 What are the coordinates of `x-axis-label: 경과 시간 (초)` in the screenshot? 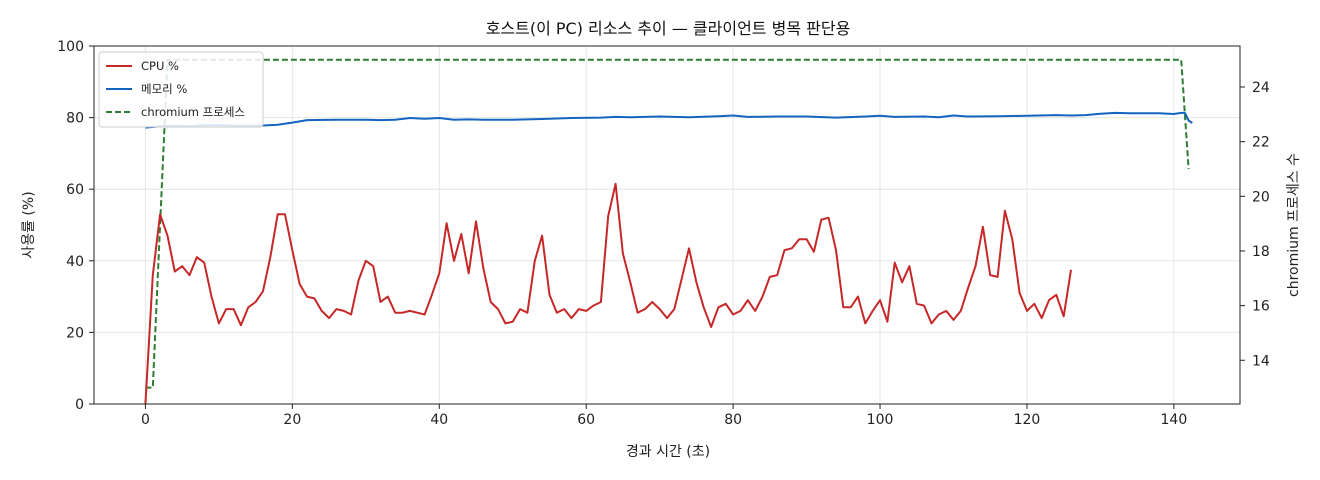 It's located at (668, 452).